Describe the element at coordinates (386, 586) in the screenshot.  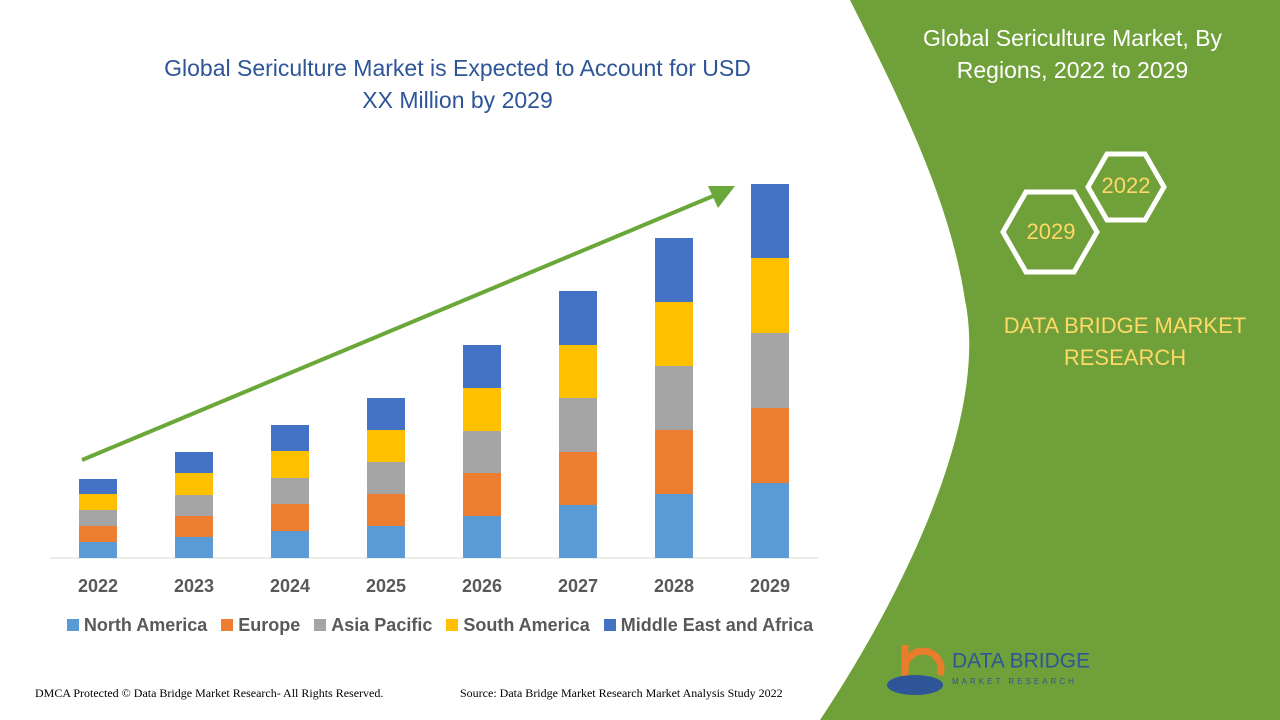
I see `x-tick-label: 2025` at that location.